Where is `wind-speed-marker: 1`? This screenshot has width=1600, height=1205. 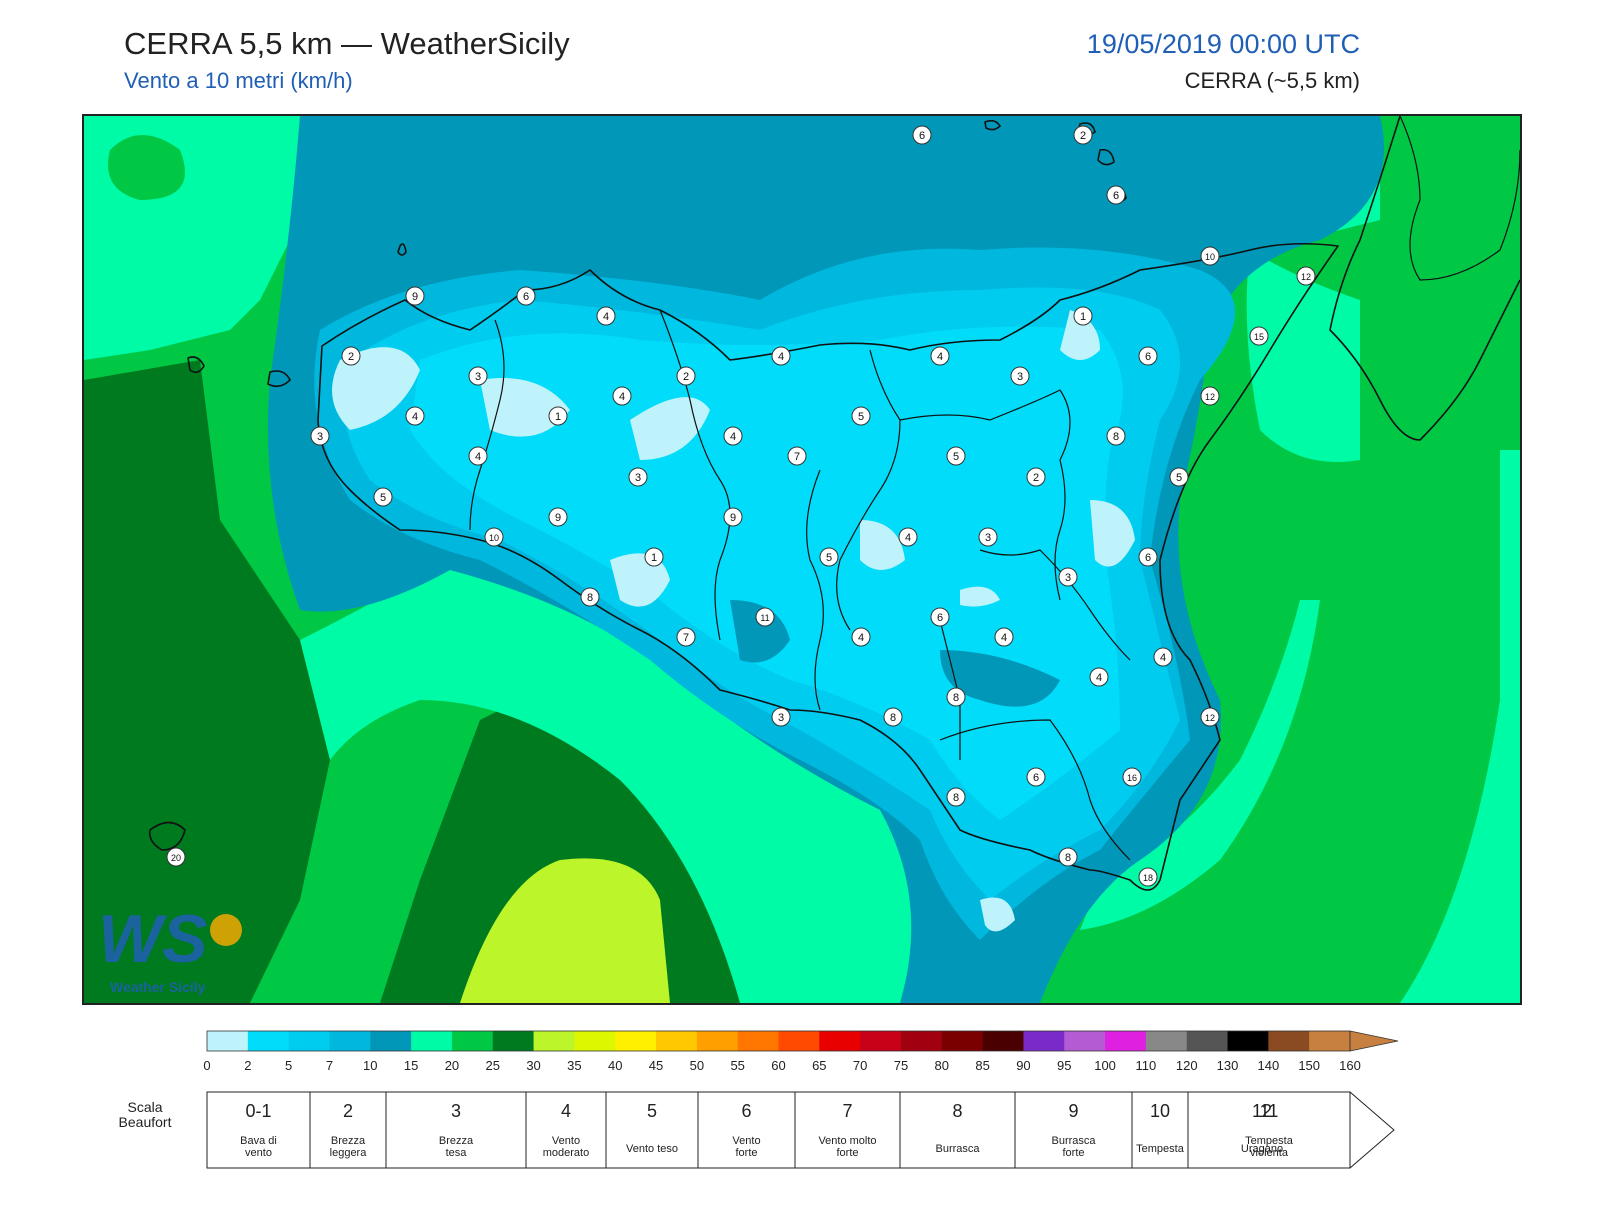
wind-speed-marker: 1 is located at coordinates (654, 557).